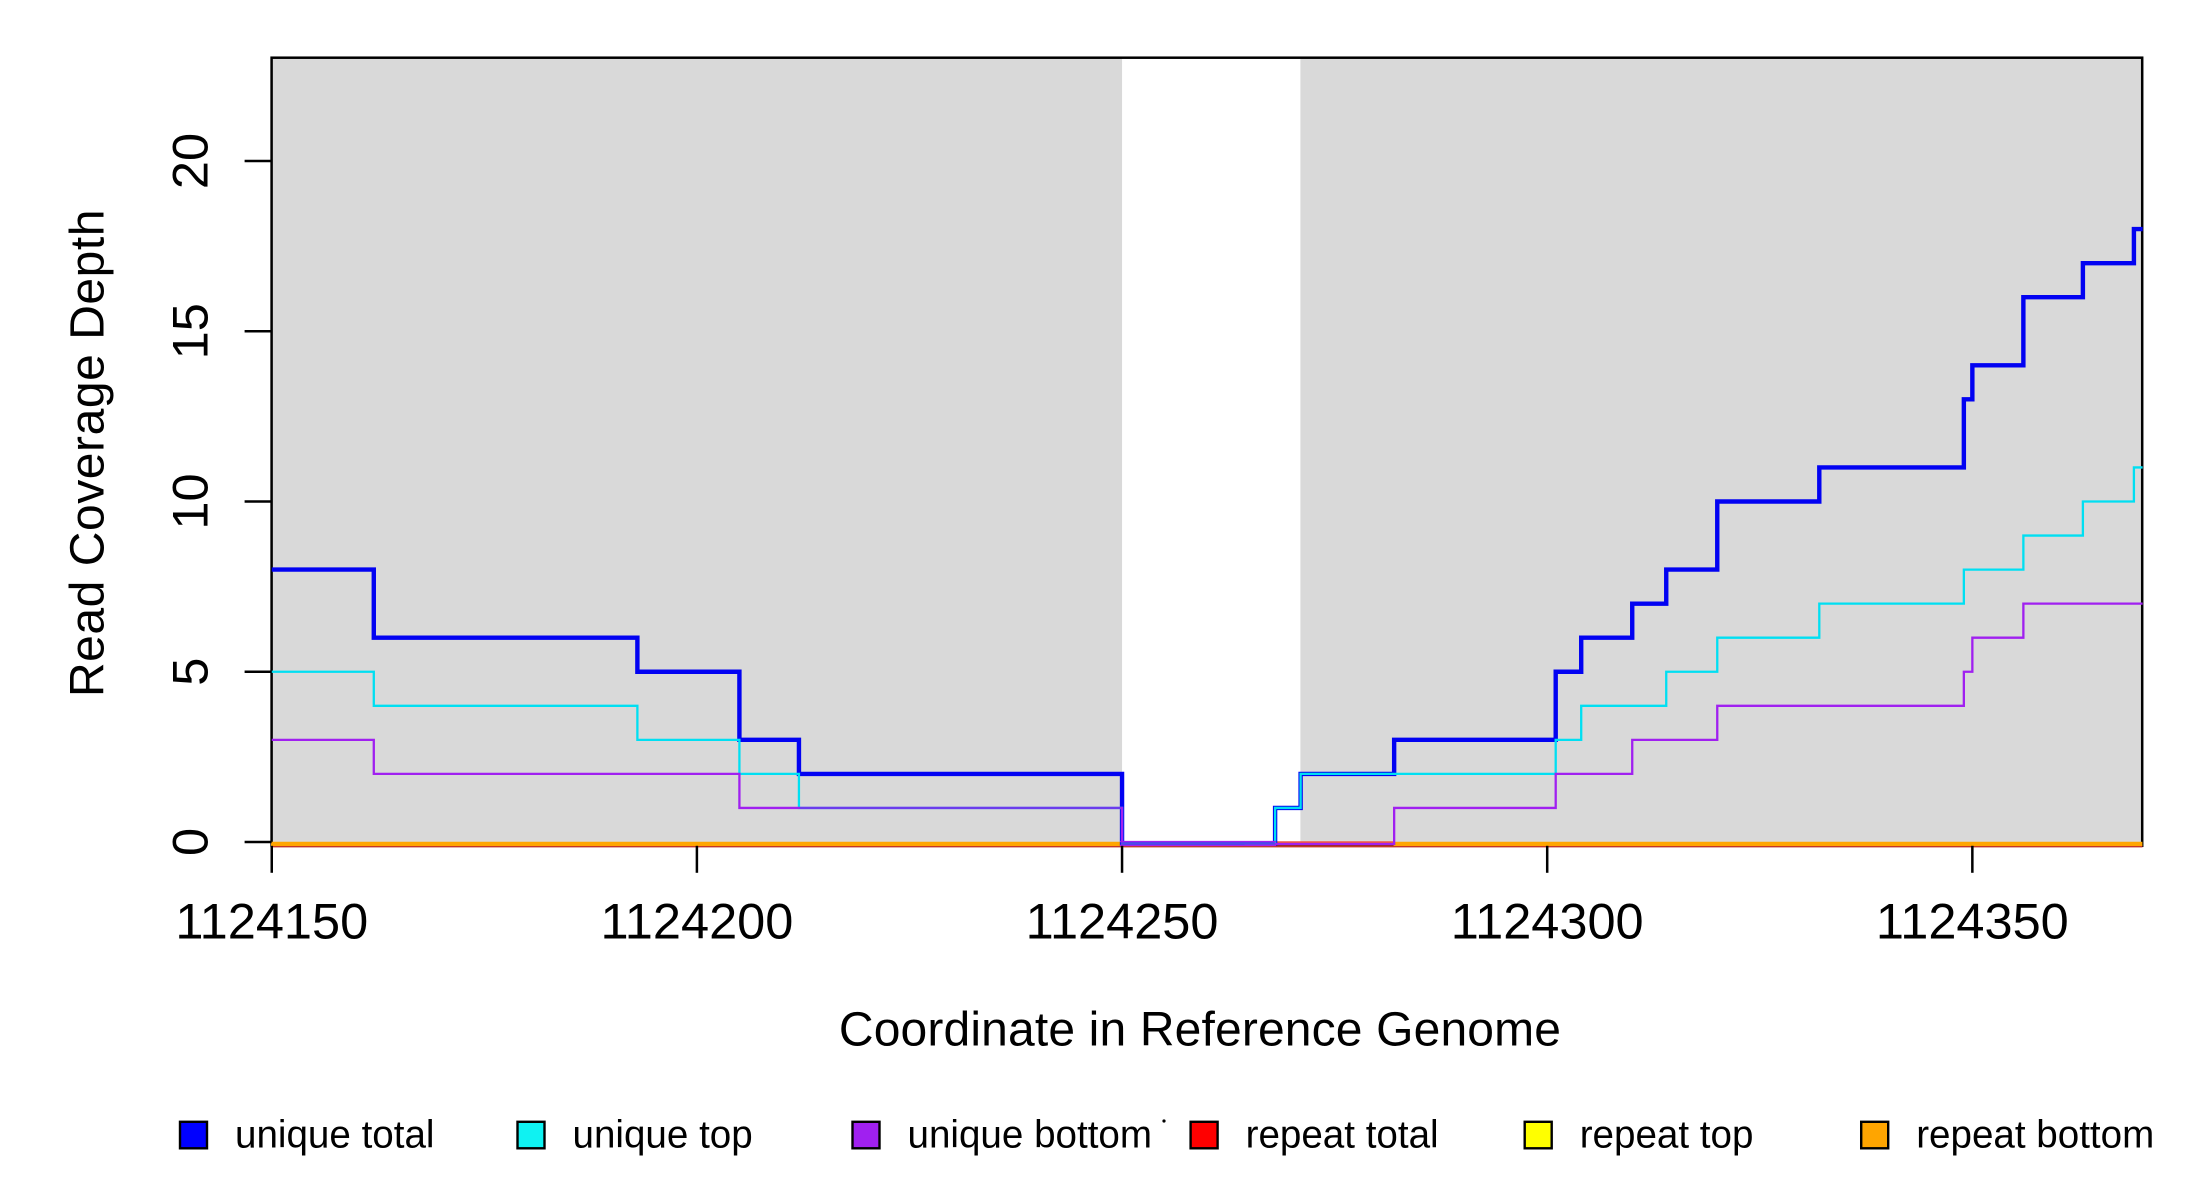  I want to click on svg-text: unique total, so click(334, 1135).